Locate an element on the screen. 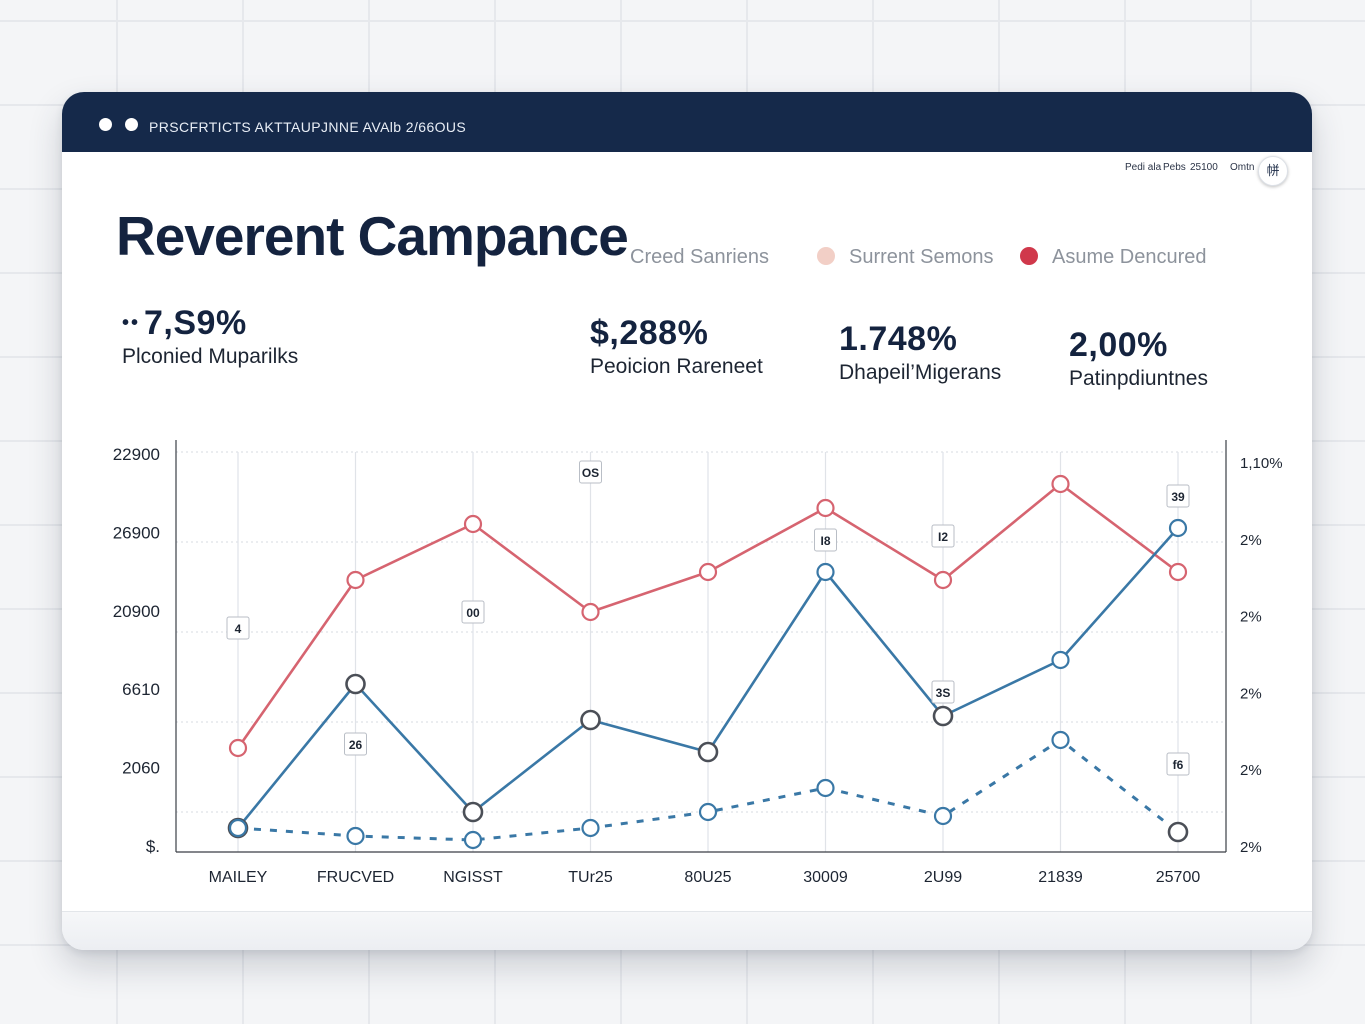 The width and height of the screenshot is (1365, 1024). annotation-label: I8 is located at coordinates (825, 541).